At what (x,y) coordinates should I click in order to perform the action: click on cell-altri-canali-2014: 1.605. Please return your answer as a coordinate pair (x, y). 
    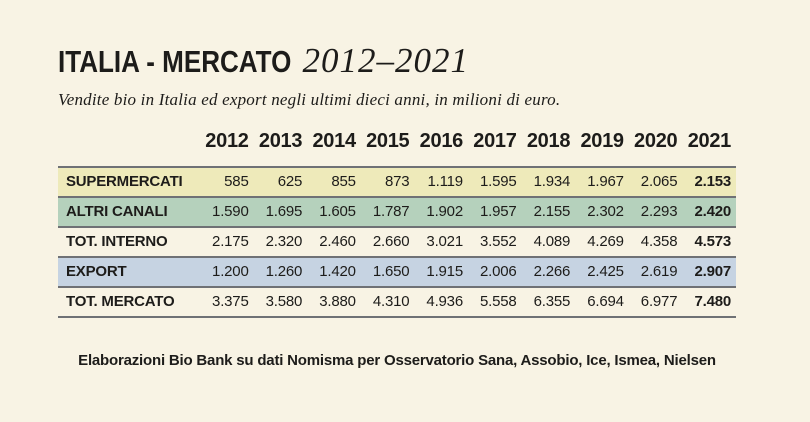
    Looking at the image, I should click on (337, 211).